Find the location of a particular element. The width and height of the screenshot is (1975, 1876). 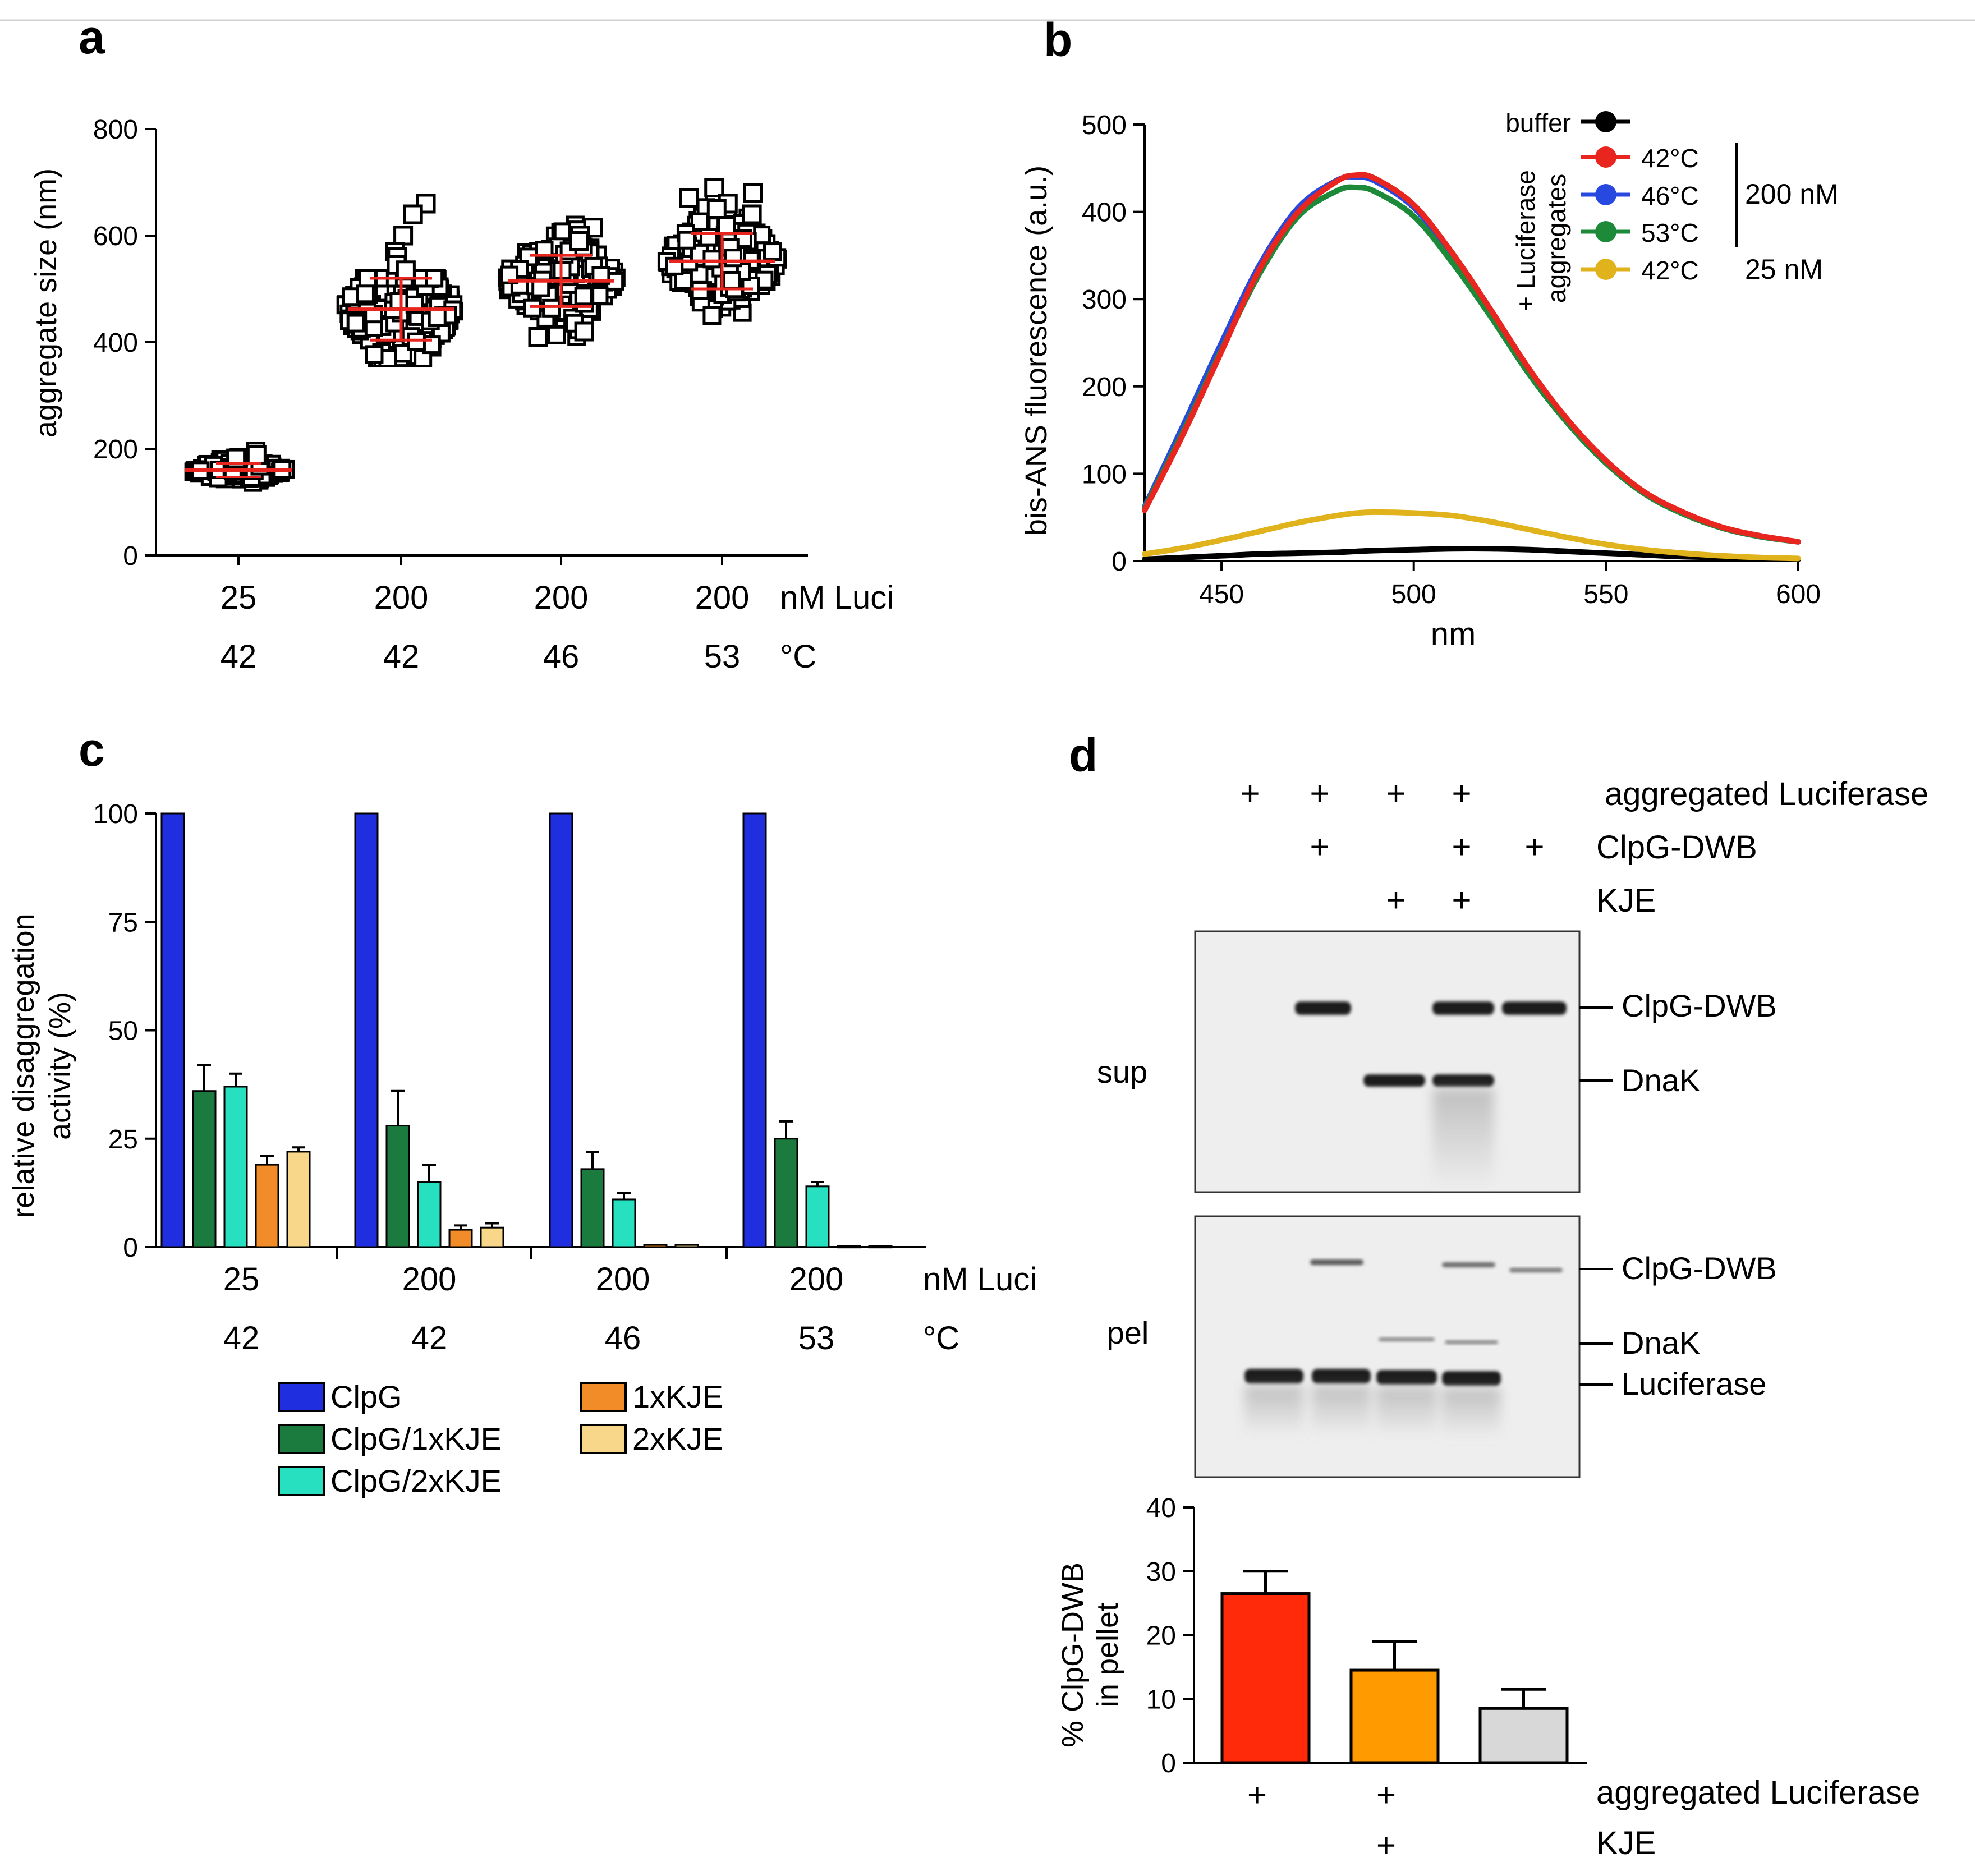

gel-pel-label: pel is located at coordinates (1128, 1332).